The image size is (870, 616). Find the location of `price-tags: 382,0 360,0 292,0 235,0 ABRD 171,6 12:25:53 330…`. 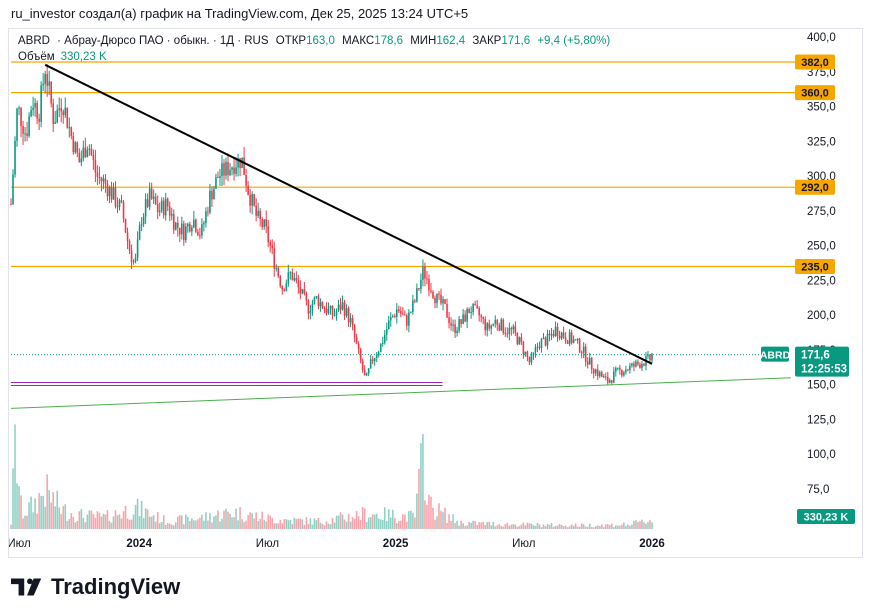

price-tags: 382,0 360,0 292,0 235,0 ABRD 171,6 12:25:53 330… is located at coordinates (807, 289).